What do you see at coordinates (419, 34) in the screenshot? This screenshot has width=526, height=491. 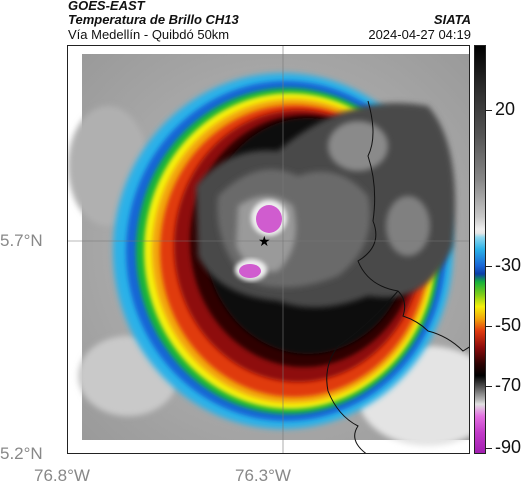 I see `datetime-label: 2024-04-27 04:19` at bounding box center [419, 34].